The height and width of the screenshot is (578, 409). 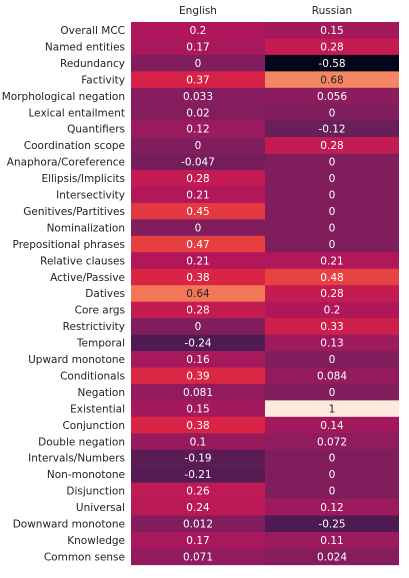 I want to click on row-label: Double negation, so click(x=81, y=442).